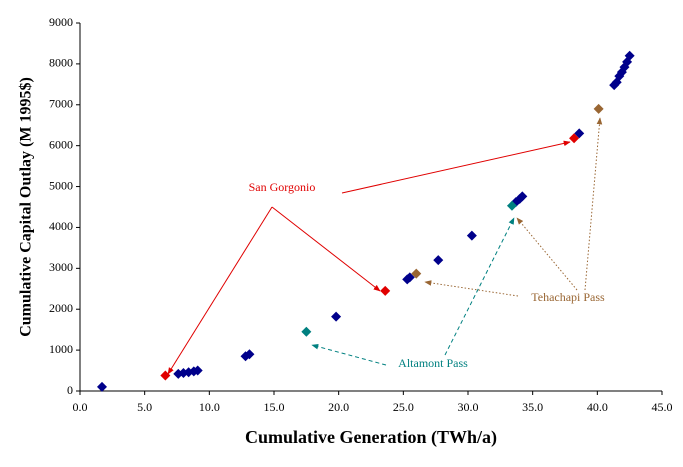 This screenshot has width=683, height=467. Describe the element at coordinates (433, 363) in the screenshot. I see `annotation: Altamont Pass` at that location.